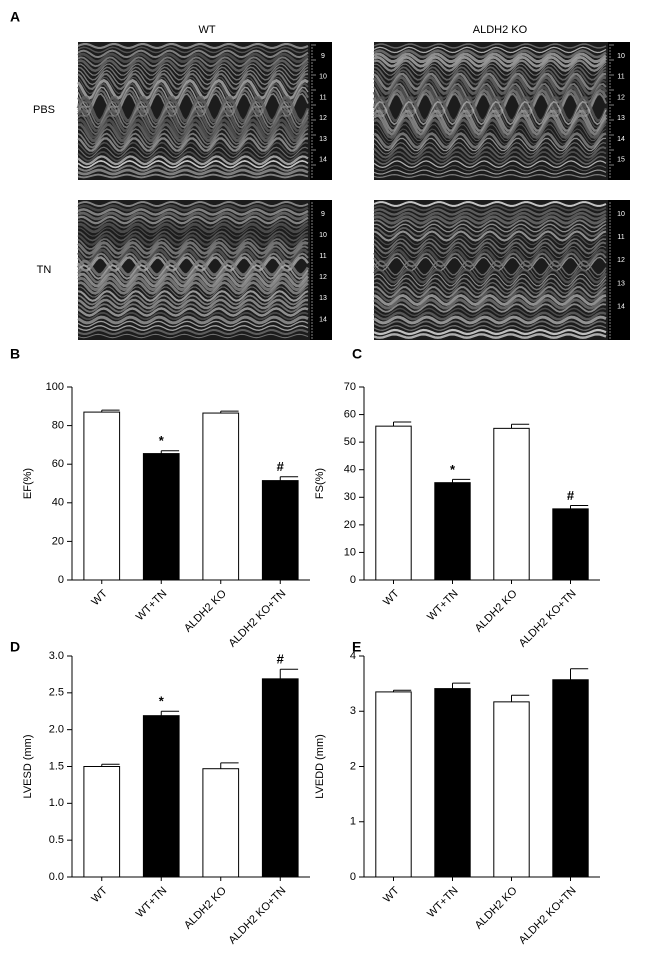  What do you see at coordinates (44, 270) in the screenshot?
I see `row-label: TN` at bounding box center [44, 270].